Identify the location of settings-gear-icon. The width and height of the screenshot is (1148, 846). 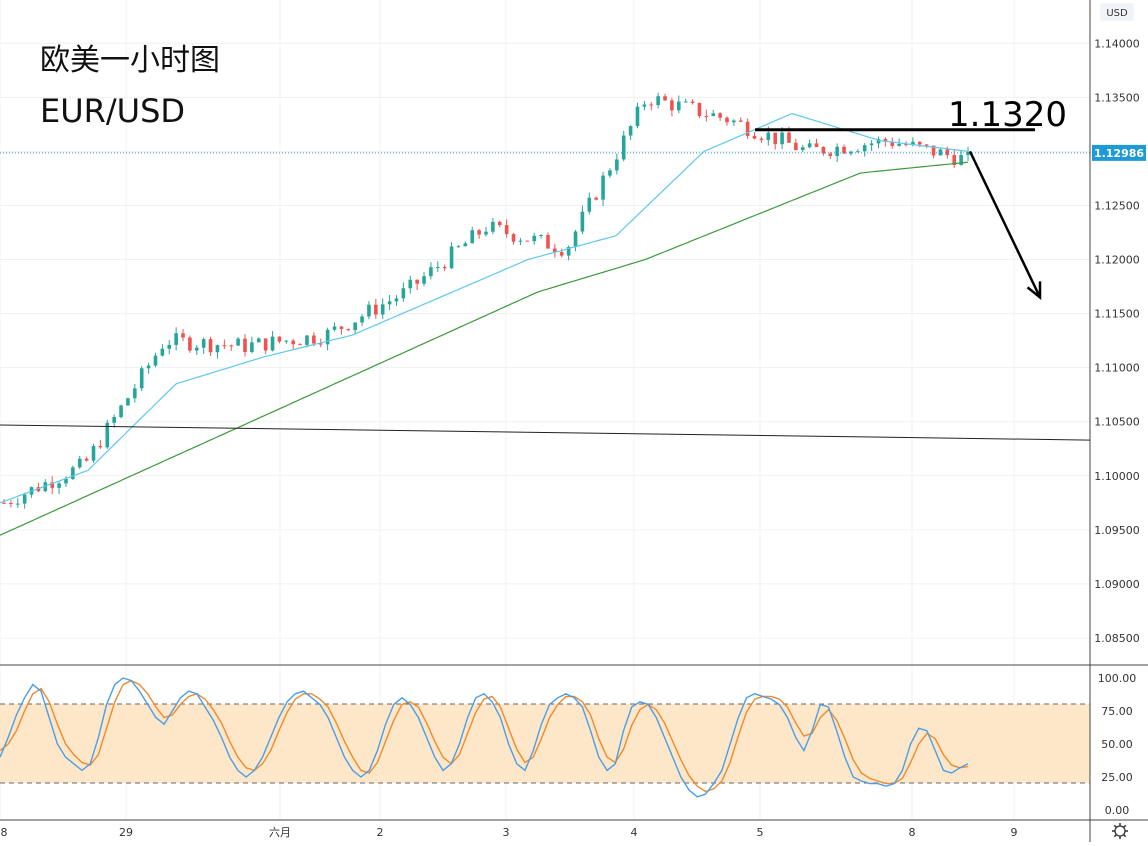
(1120, 831).